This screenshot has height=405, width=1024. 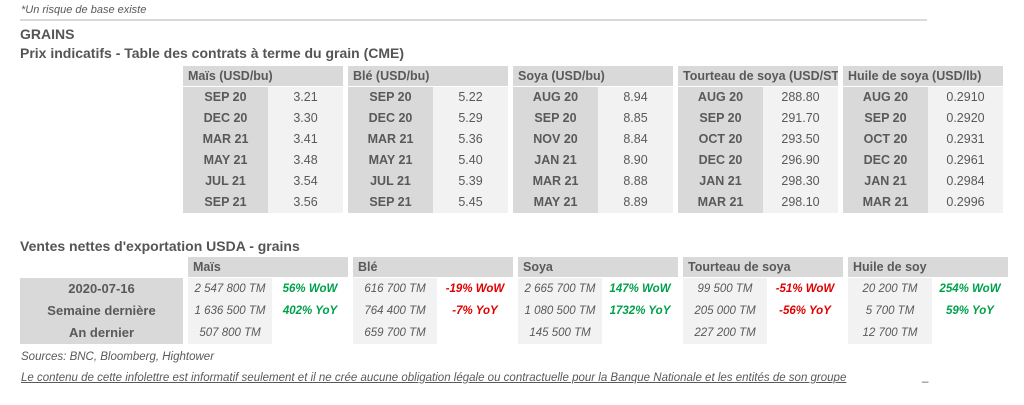 What do you see at coordinates (965, 181) in the screenshot?
I see `contract-price: 0.2984` at bounding box center [965, 181].